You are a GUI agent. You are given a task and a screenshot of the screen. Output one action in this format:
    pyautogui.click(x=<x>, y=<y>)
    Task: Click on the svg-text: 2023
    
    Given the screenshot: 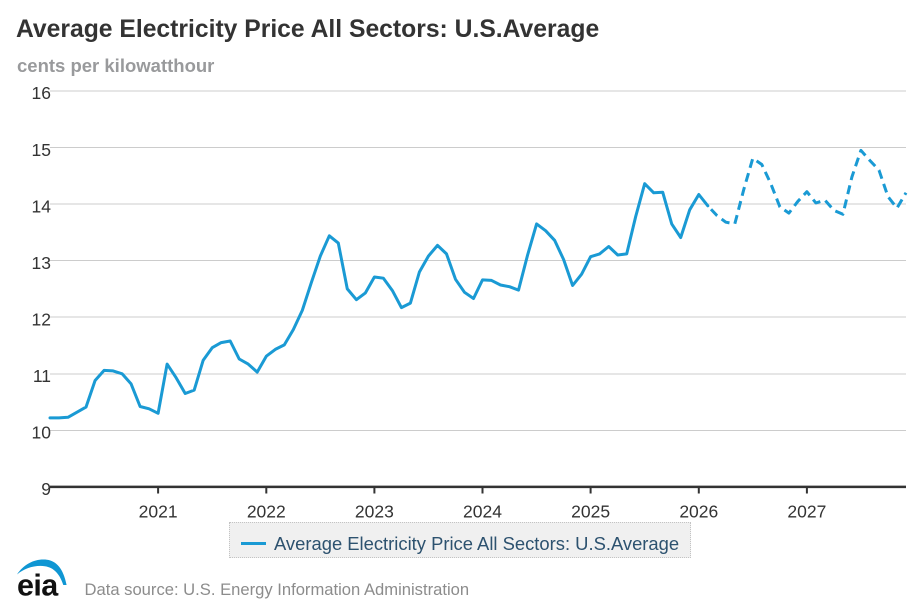 What is the action you would take?
    pyautogui.click(x=374, y=512)
    